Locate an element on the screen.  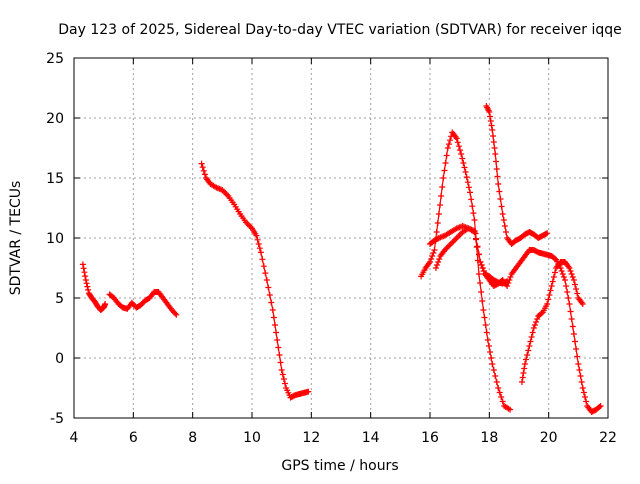
x-tick-label: 22 is located at coordinates (608, 438).